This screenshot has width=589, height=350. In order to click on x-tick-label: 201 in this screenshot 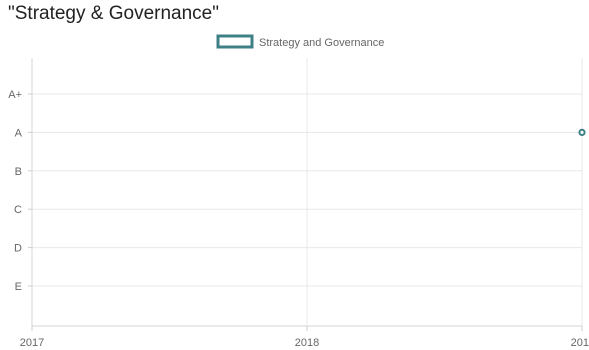, I will do `click(580, 343)`.